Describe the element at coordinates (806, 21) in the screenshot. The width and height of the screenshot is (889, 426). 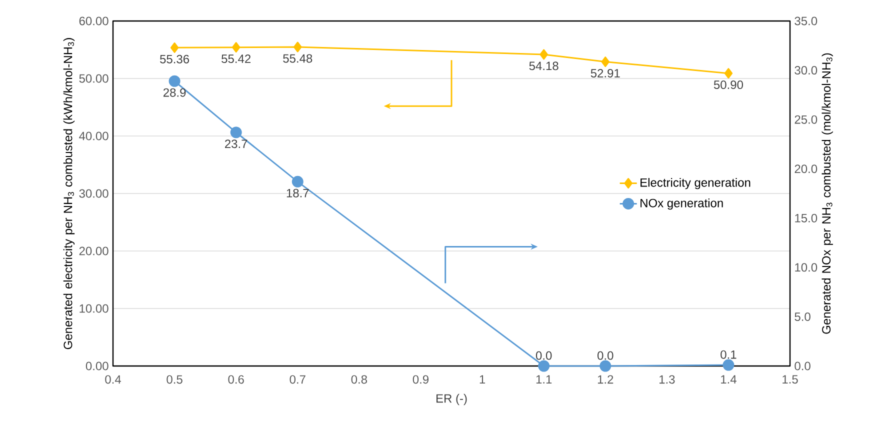
I see `y2-tick-label: 35.0` at that location.